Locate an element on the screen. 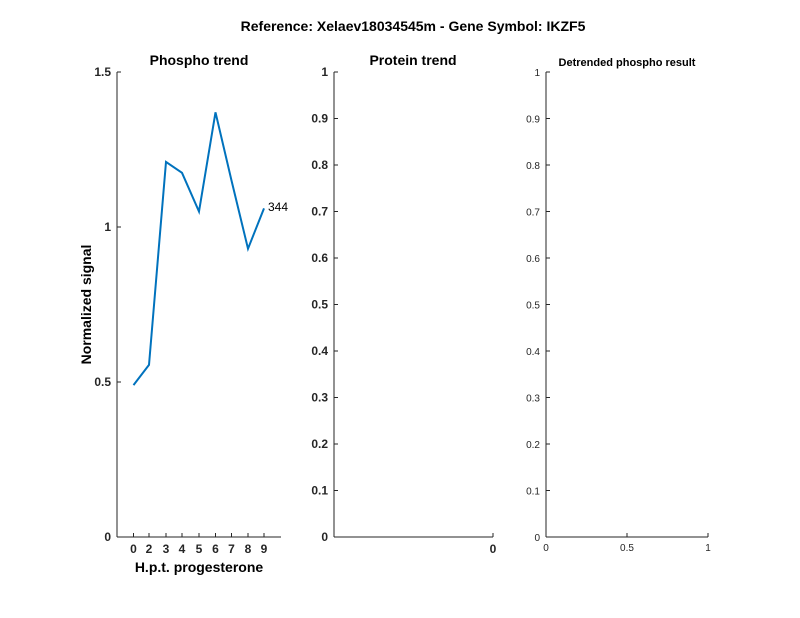  detrended-x-tick-label: 1 is located at coordinates (708, 548).